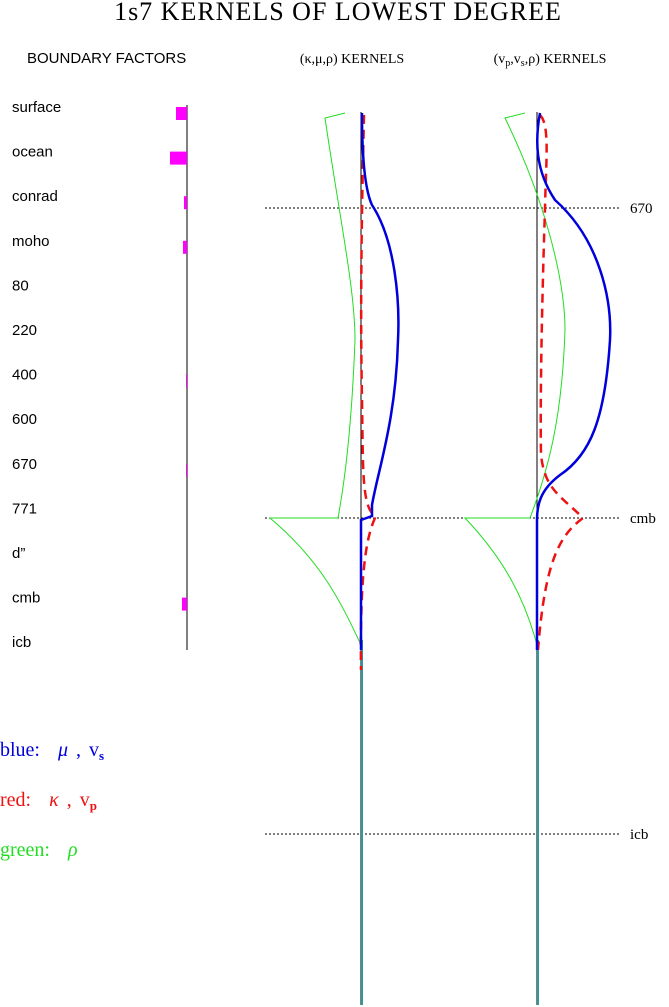 The width and height of the screenshot is (669, 1007). What do you see at coordinates (36, 107) in the screenshot?
I see `boundary-label: surface` at bounding box center [36, 107].